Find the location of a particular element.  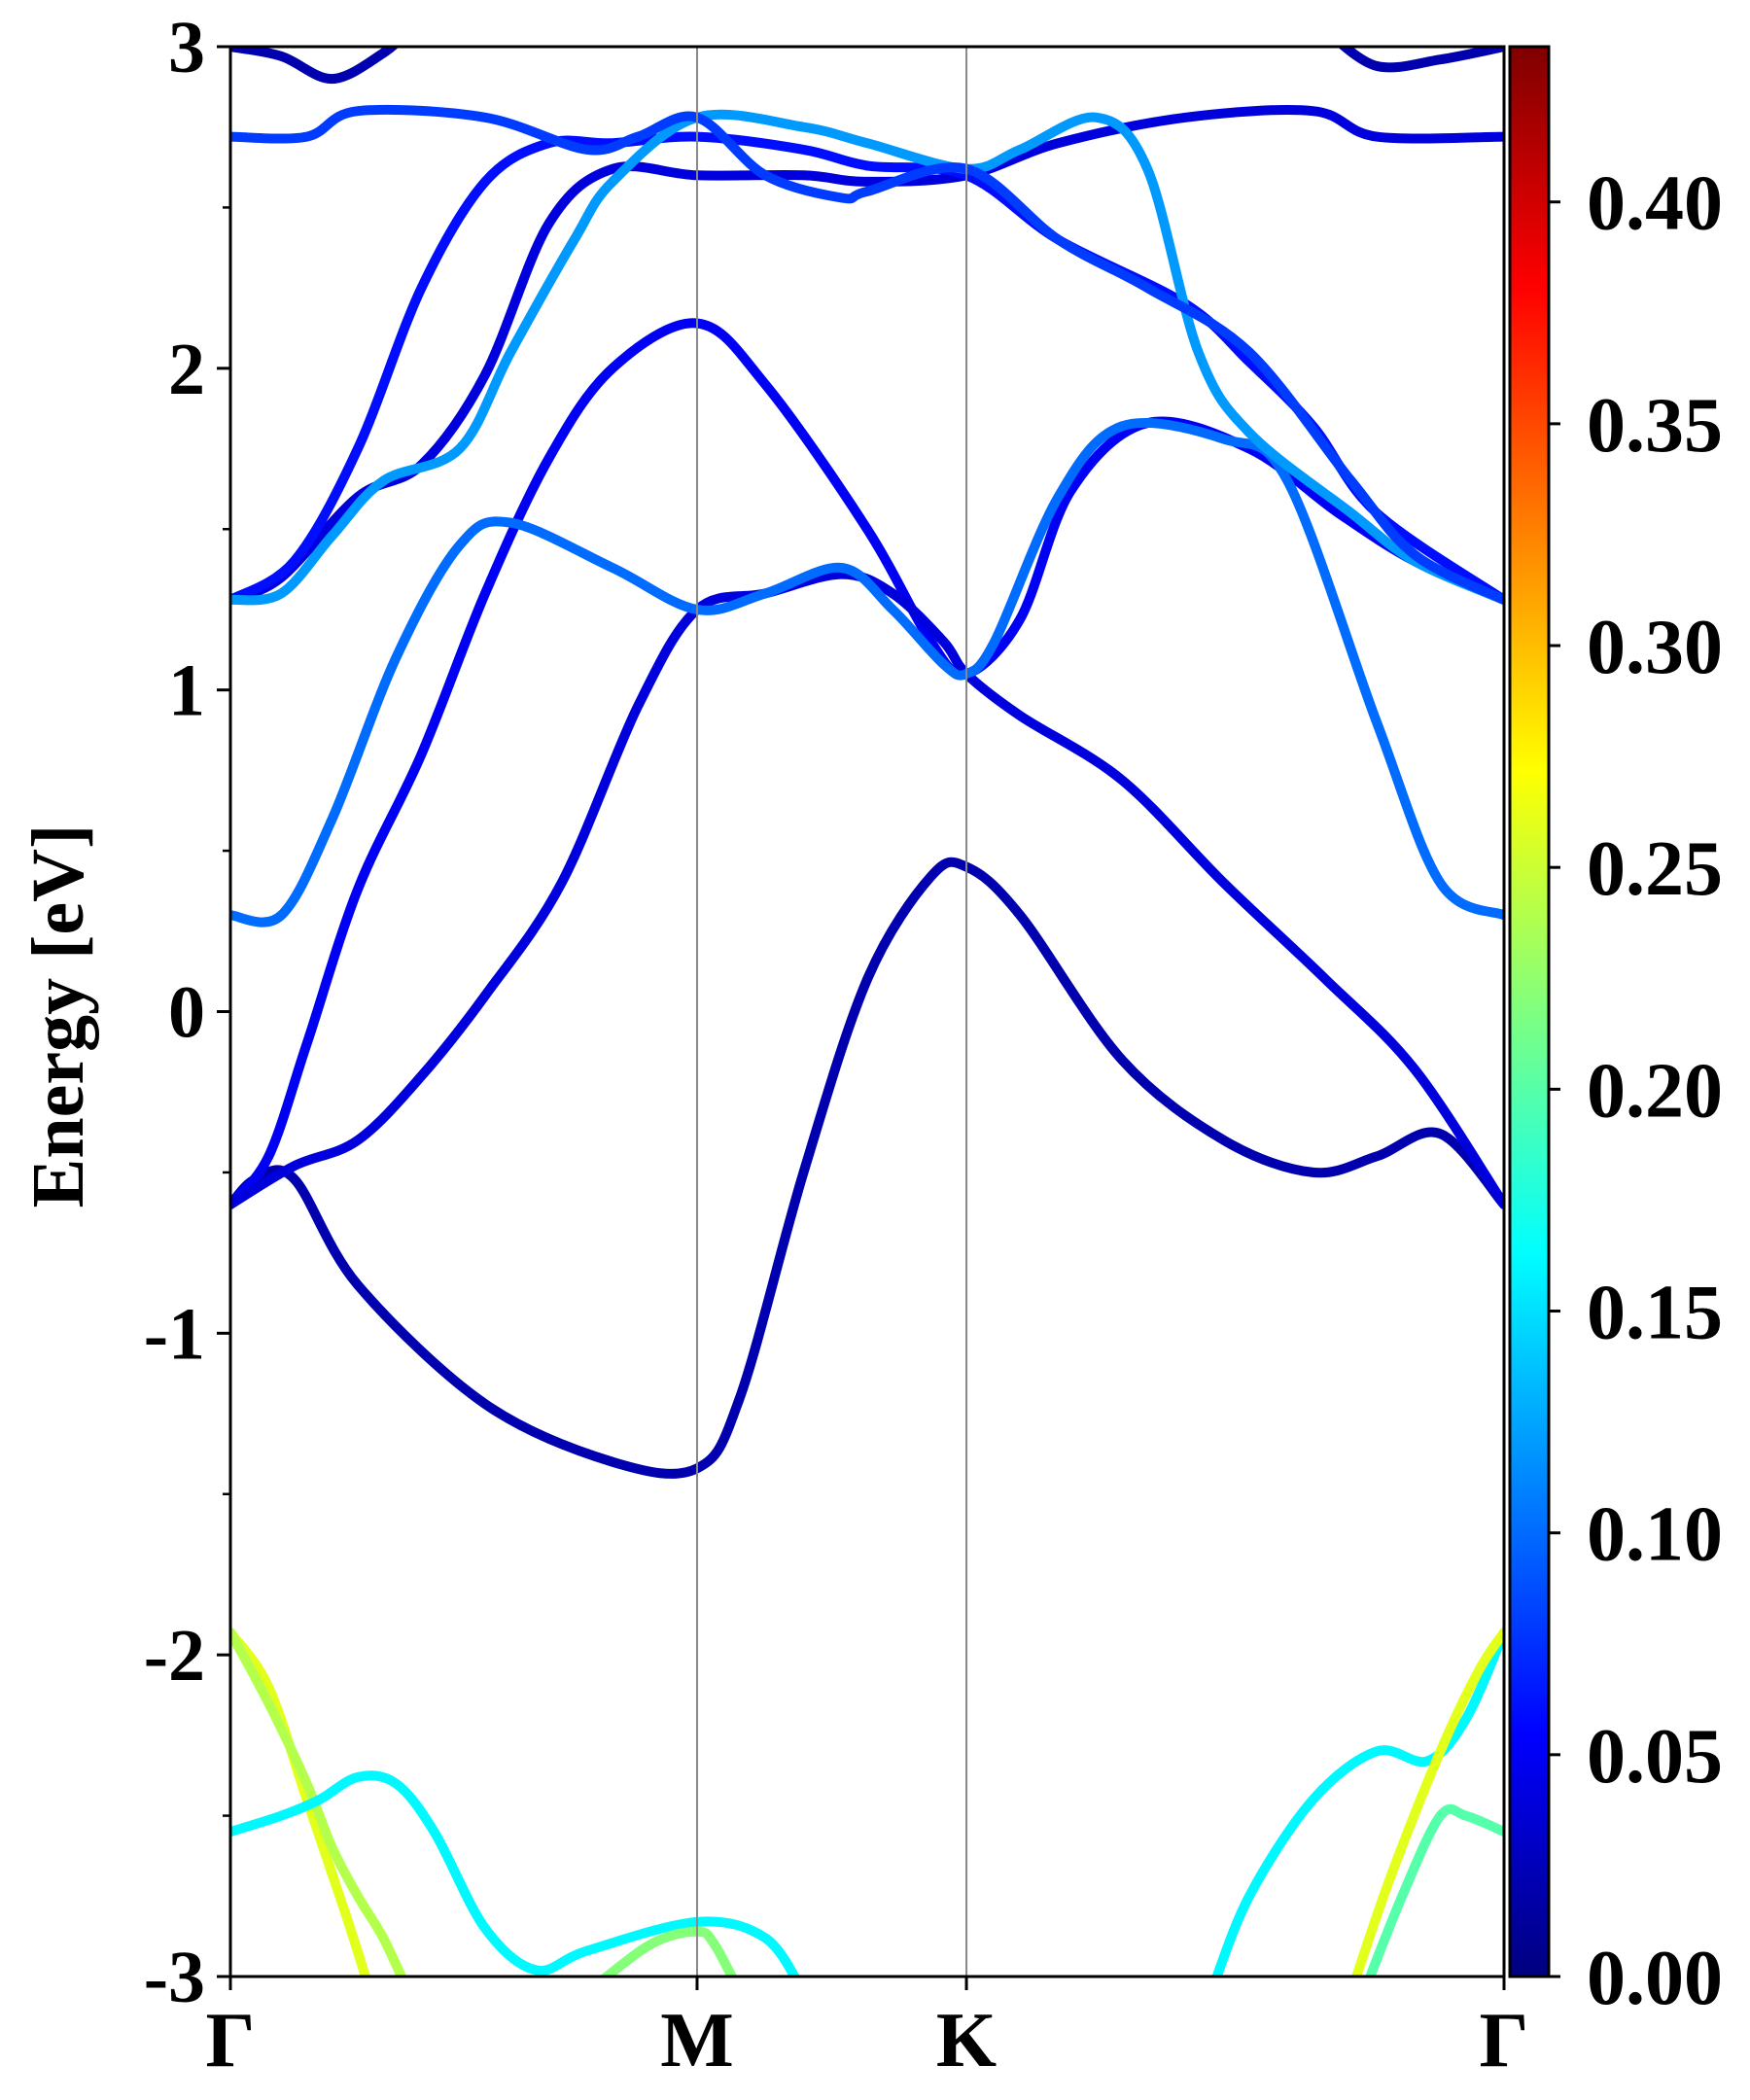

high-symmetry-lines is located at coordinates (831, 1012).